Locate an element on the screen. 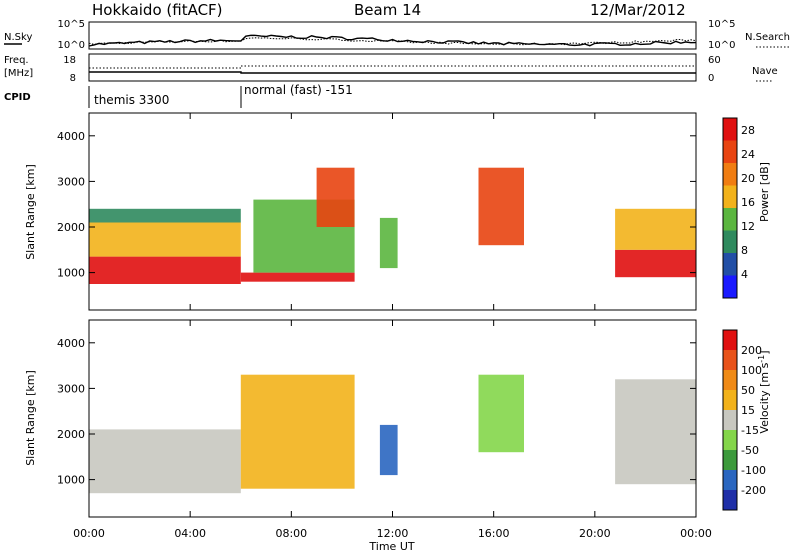 This screenshot has width=800, height=558. freq-tick-bottom: 8 is located at coordinates (73, 78).